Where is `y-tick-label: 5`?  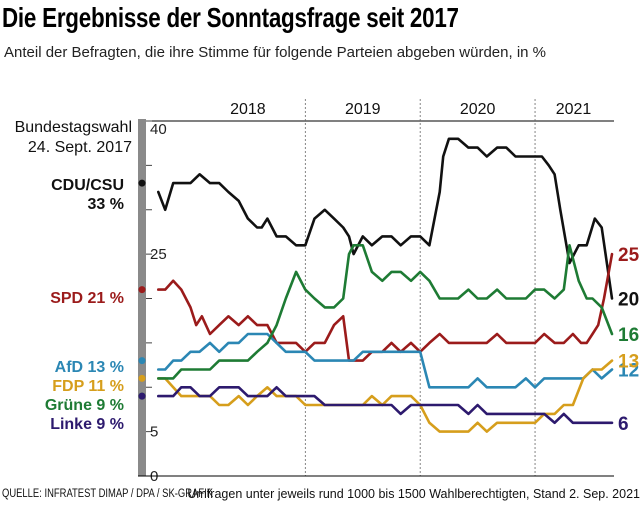 y-tick-label: 5 is located at coordinates (154, 432).